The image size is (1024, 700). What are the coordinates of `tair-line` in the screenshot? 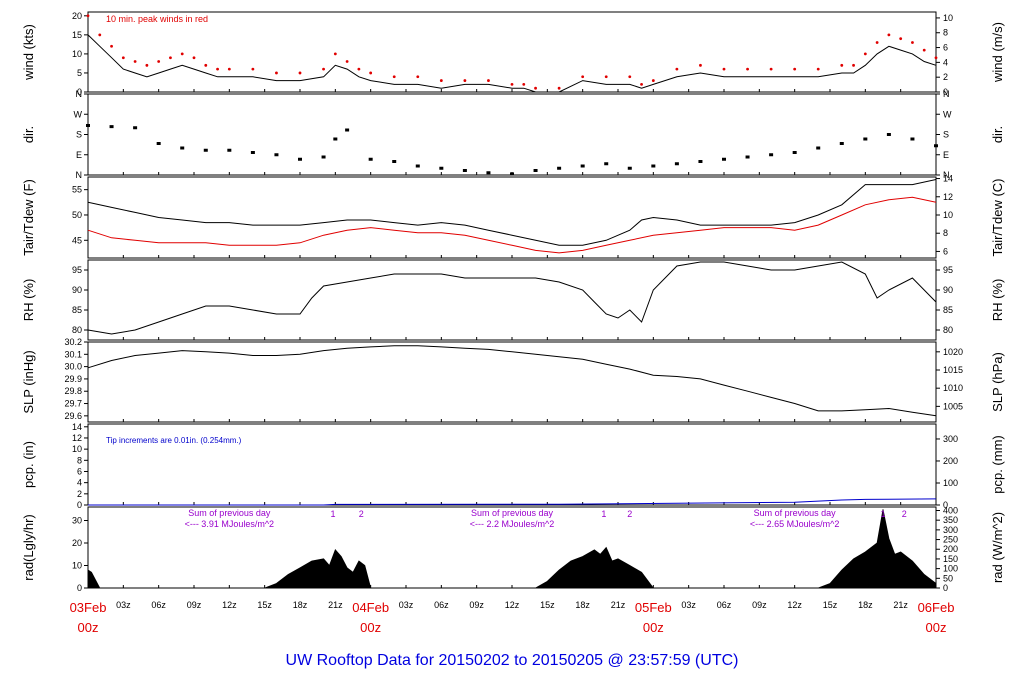 It's located at (512, 212).